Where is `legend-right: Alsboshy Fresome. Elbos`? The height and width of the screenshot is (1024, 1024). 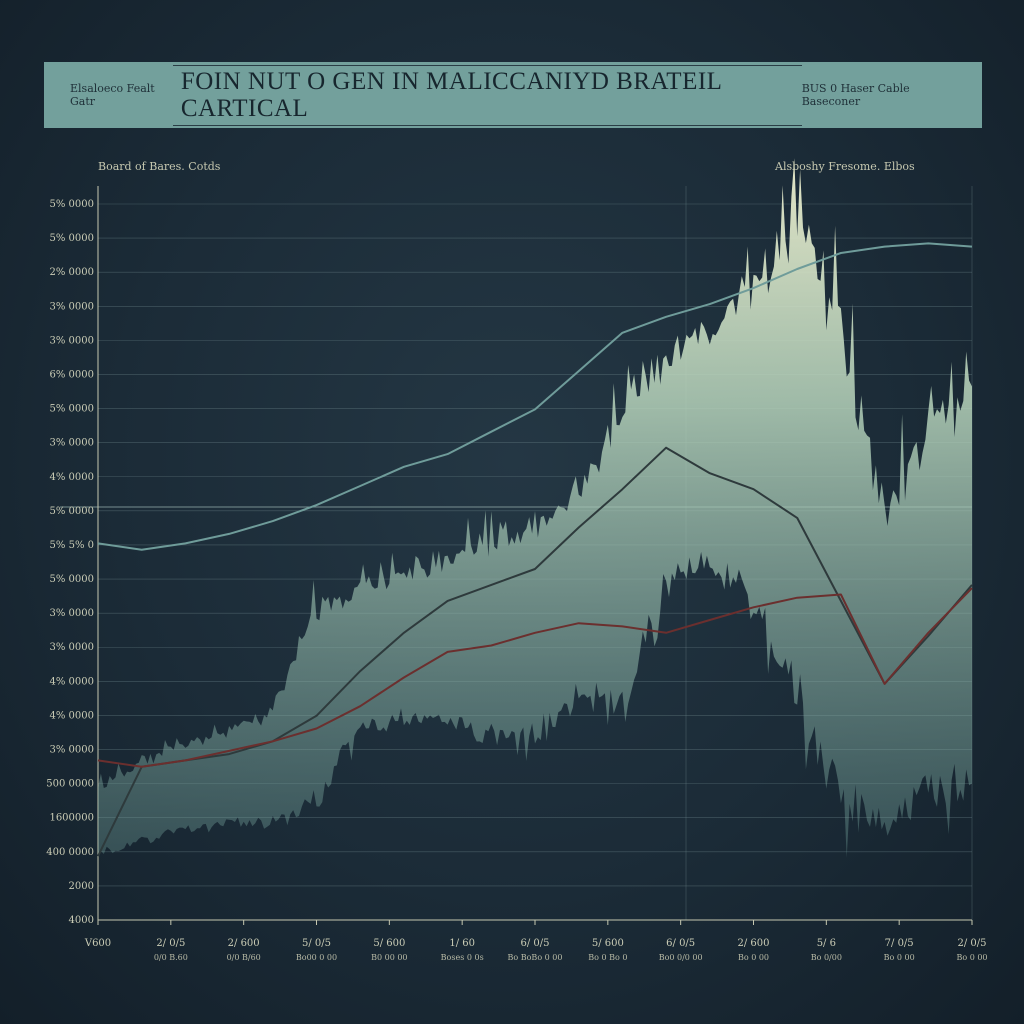
legend-right: Alsboshy Fresome. Elbos is located at coordinates (845, 166).